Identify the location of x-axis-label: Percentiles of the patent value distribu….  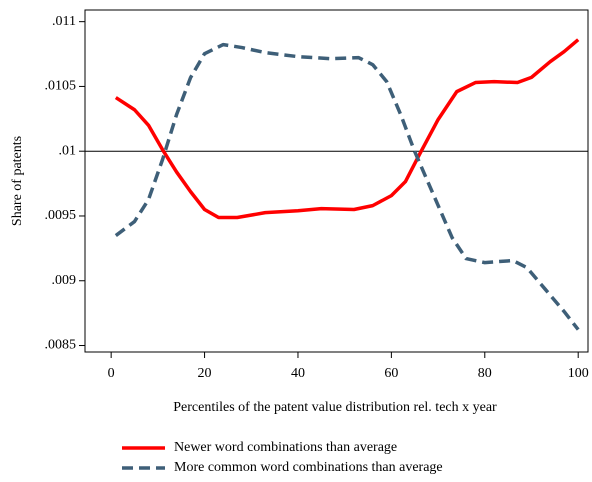
(335, 407).